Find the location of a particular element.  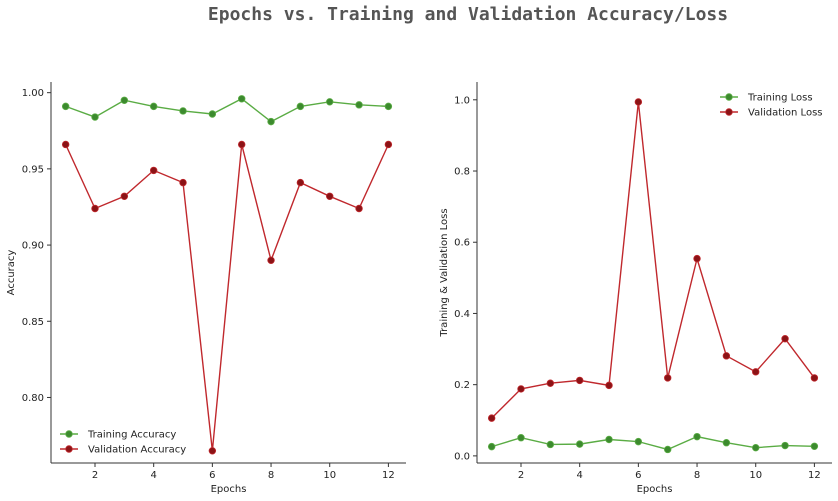

y-tick-label: 1.0 is located at coordinates (462, 100).